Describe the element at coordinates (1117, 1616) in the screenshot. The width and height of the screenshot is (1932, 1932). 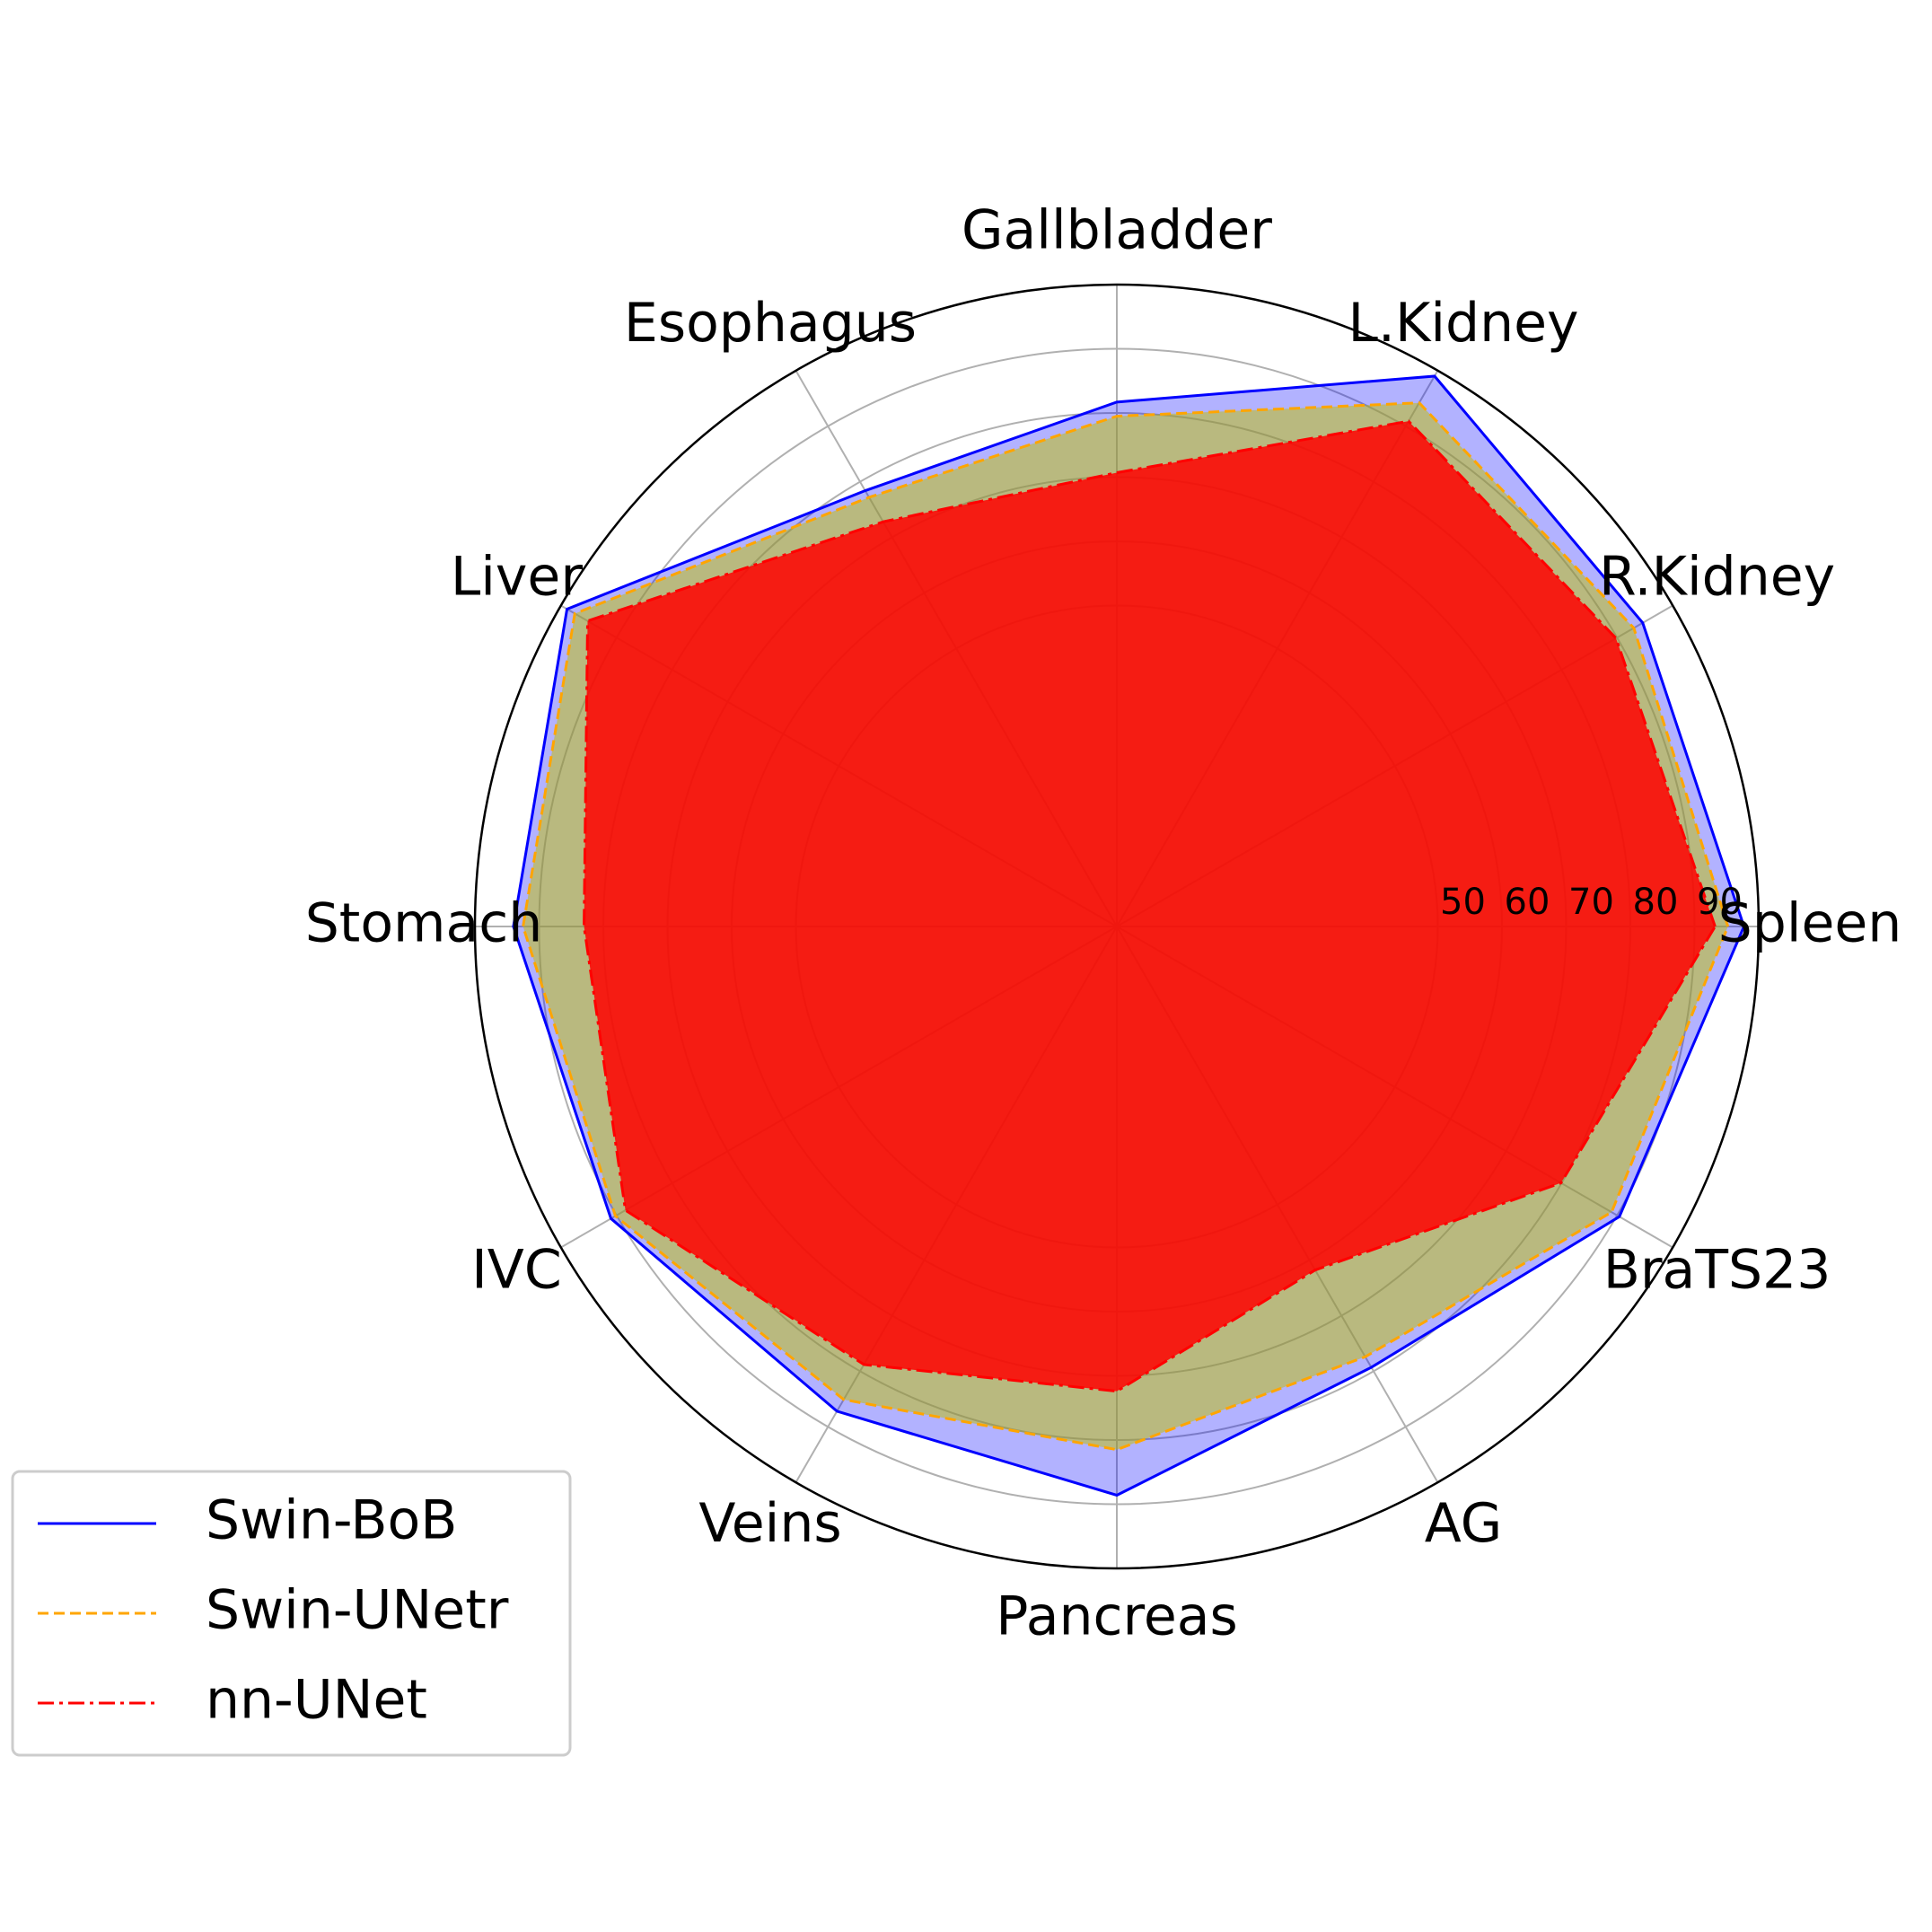
I see `category-label: Pancreas` at that location.